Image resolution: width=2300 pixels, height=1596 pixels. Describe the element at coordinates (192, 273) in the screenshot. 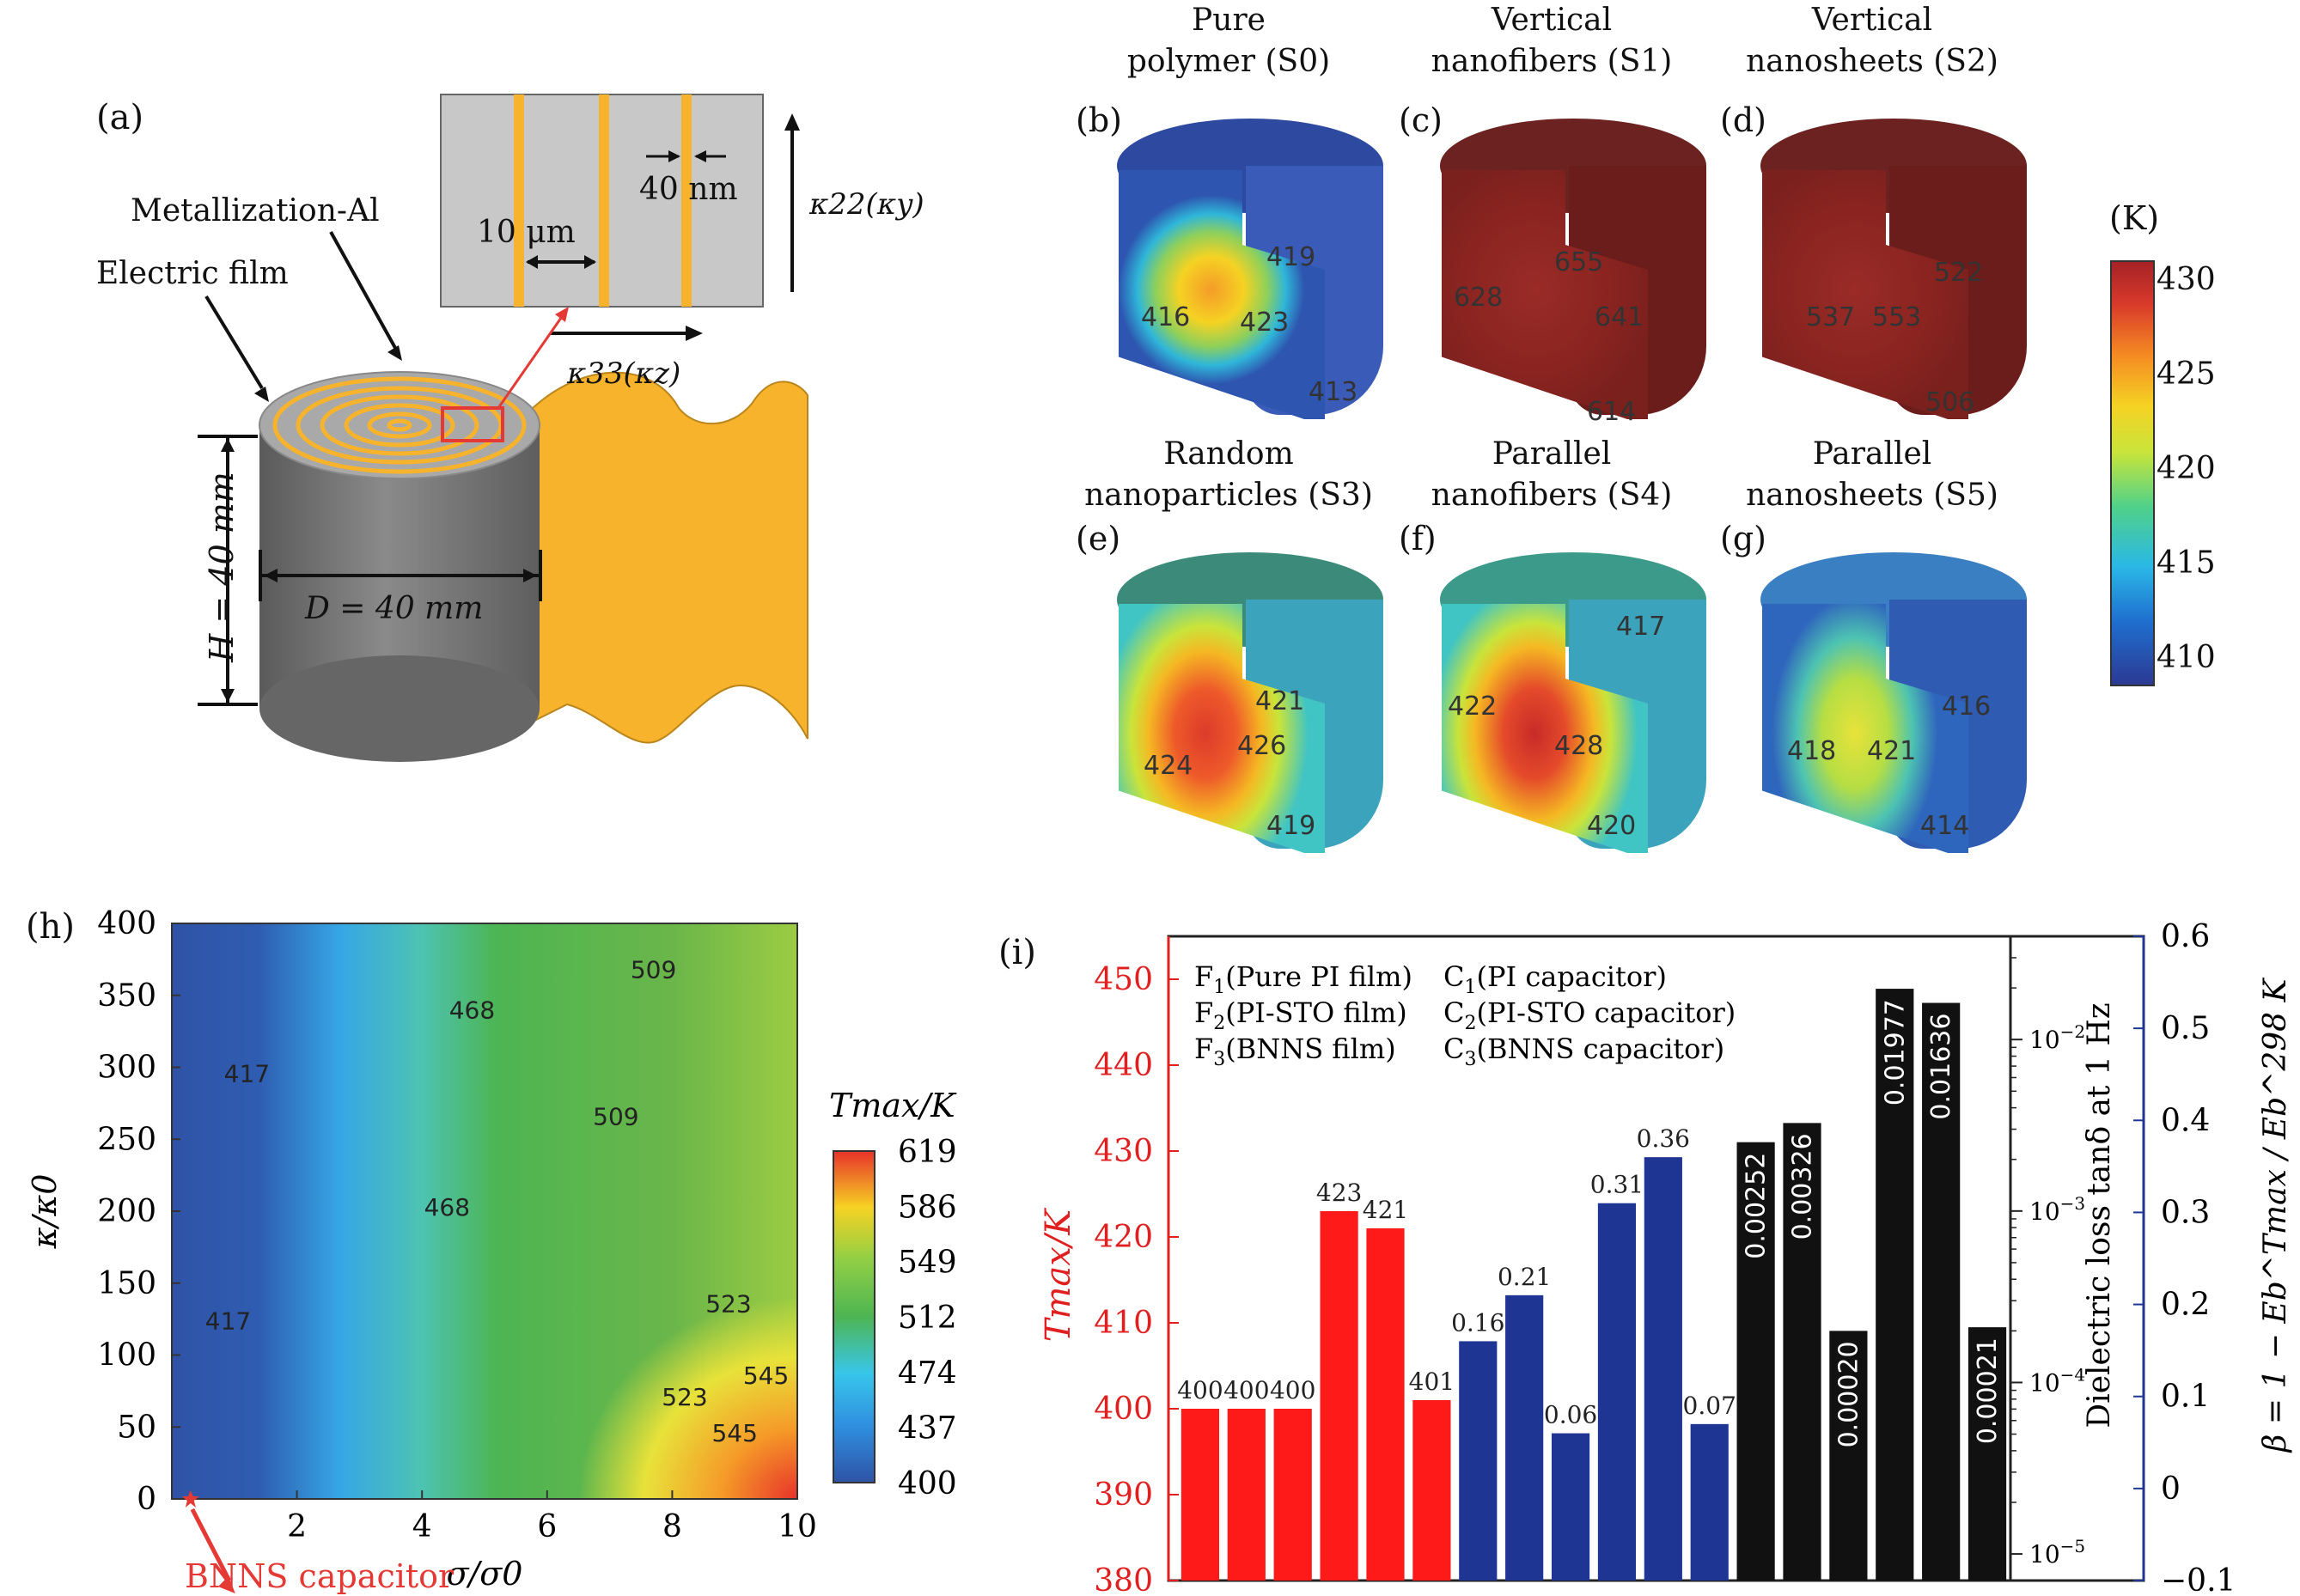

I see `electric-film-label: Electric film` at that location.